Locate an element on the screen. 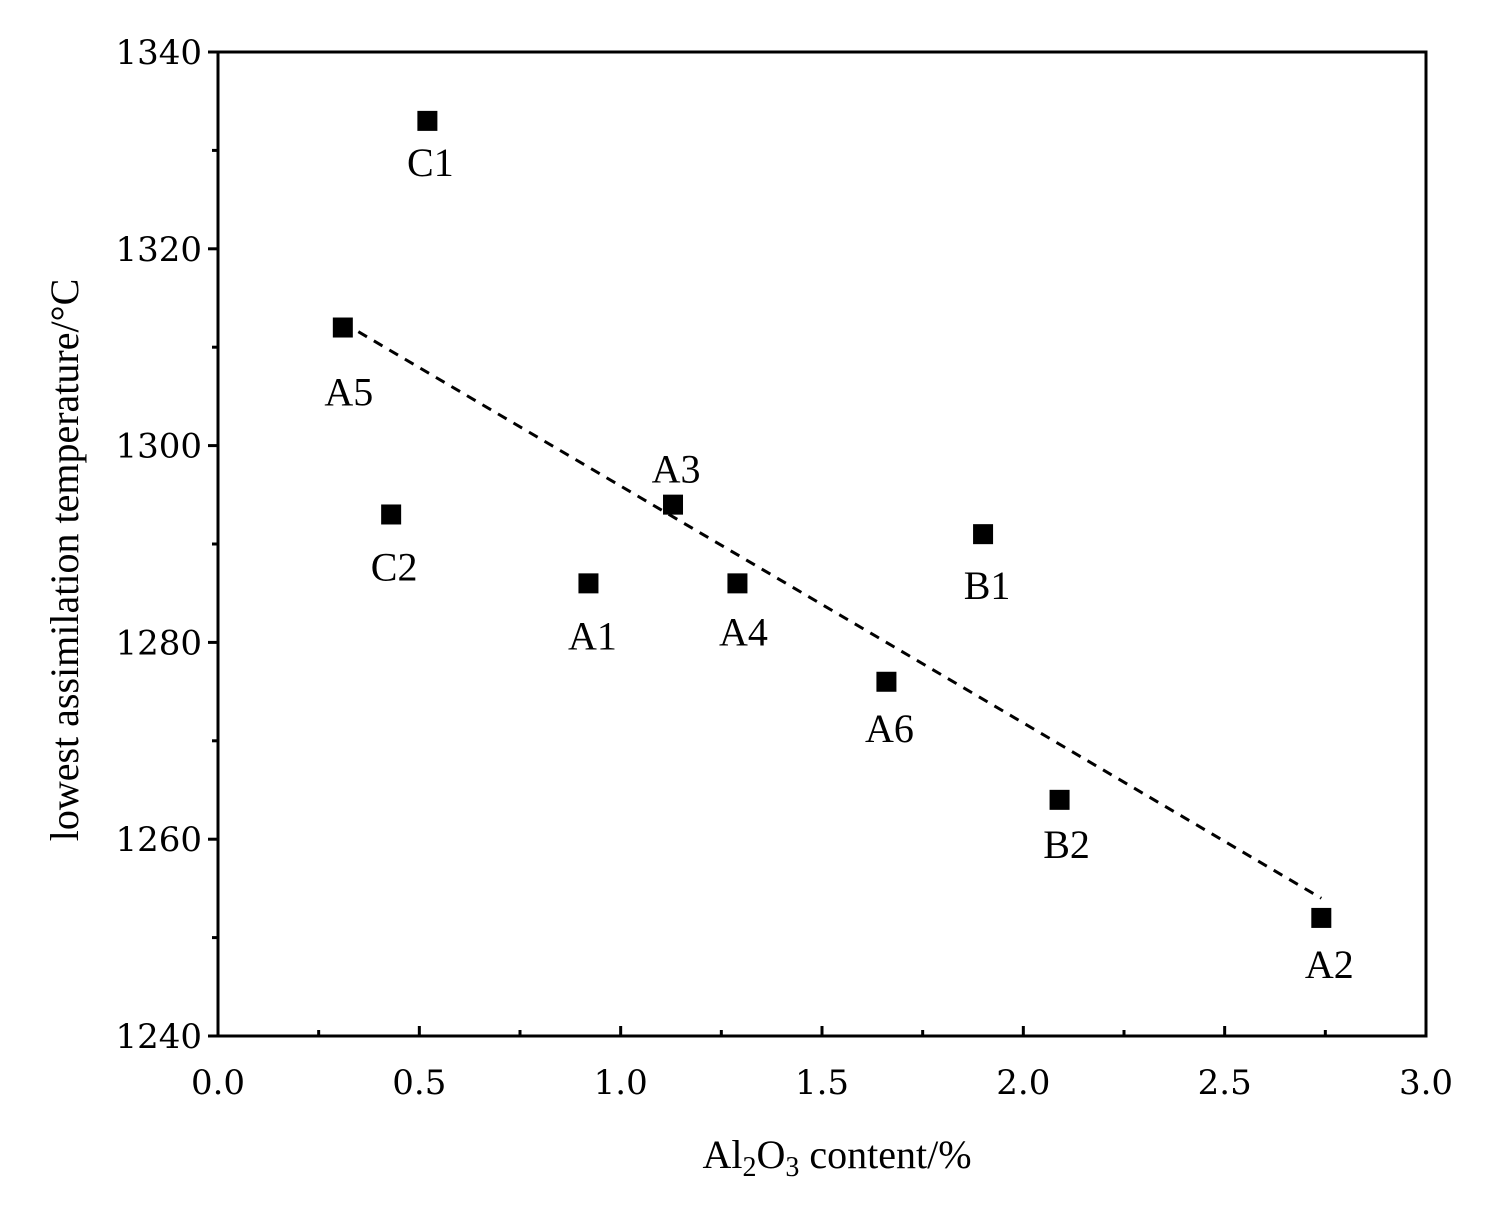  y-tick-label: 1300 is located at coordinates (158, 447).